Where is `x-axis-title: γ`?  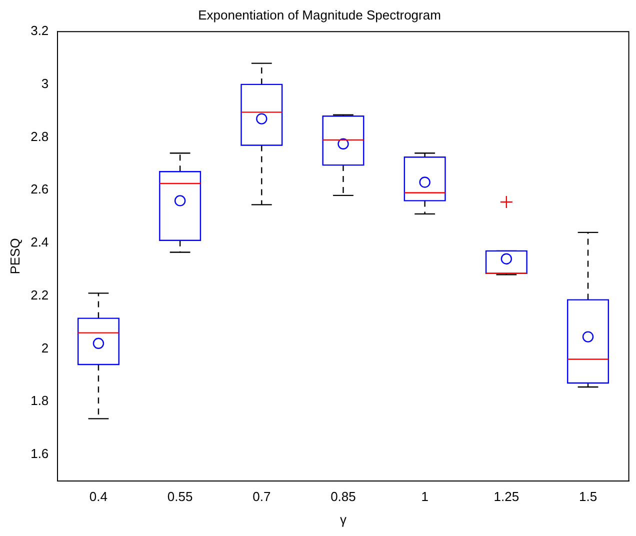
x-axis-title: γ is located at coordinates (343, 519).